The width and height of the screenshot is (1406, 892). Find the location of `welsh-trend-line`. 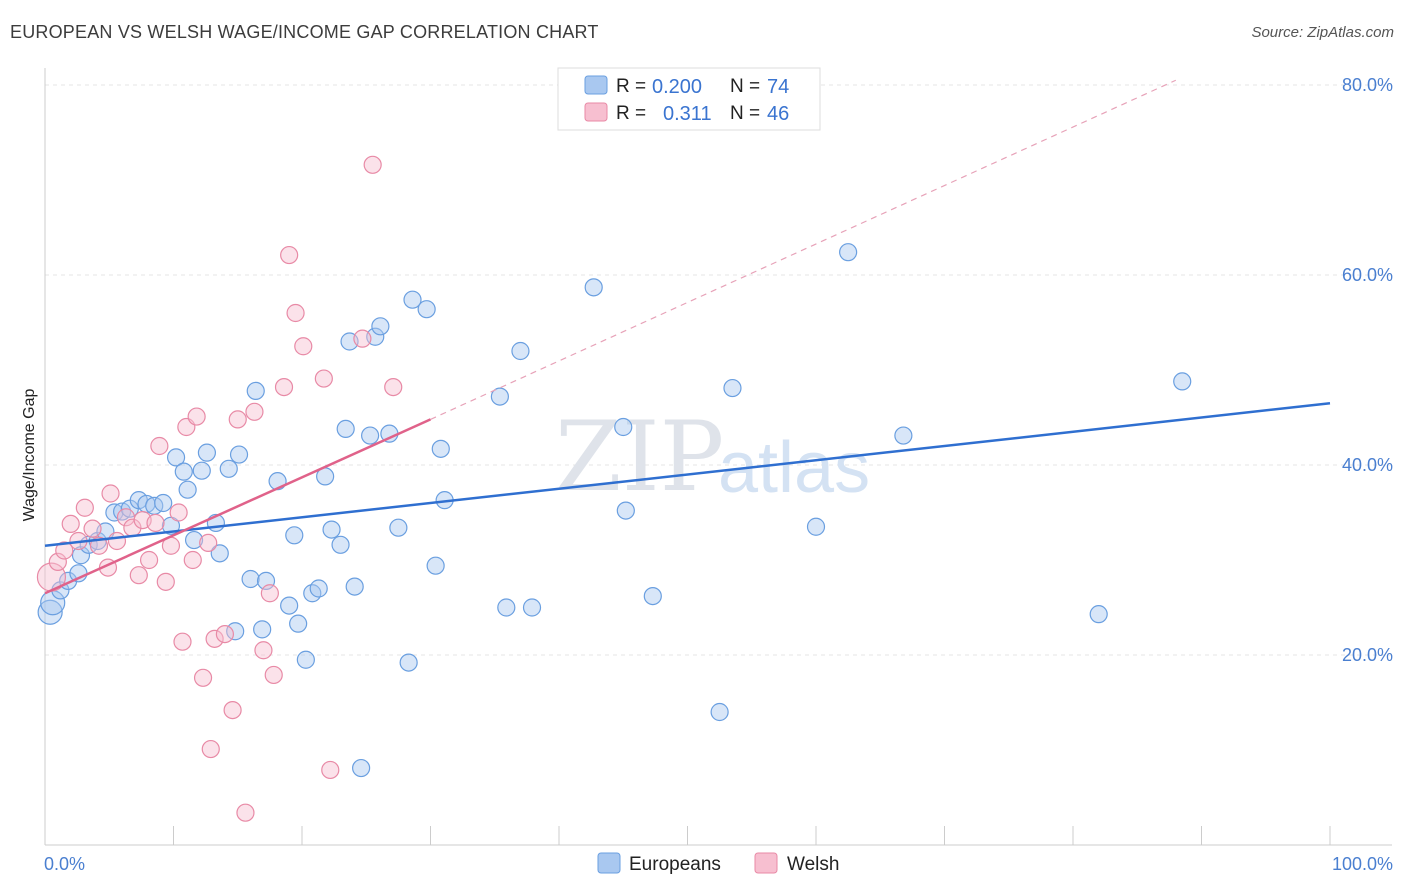

welsh-trend-line is located at coordinates (238, 506).